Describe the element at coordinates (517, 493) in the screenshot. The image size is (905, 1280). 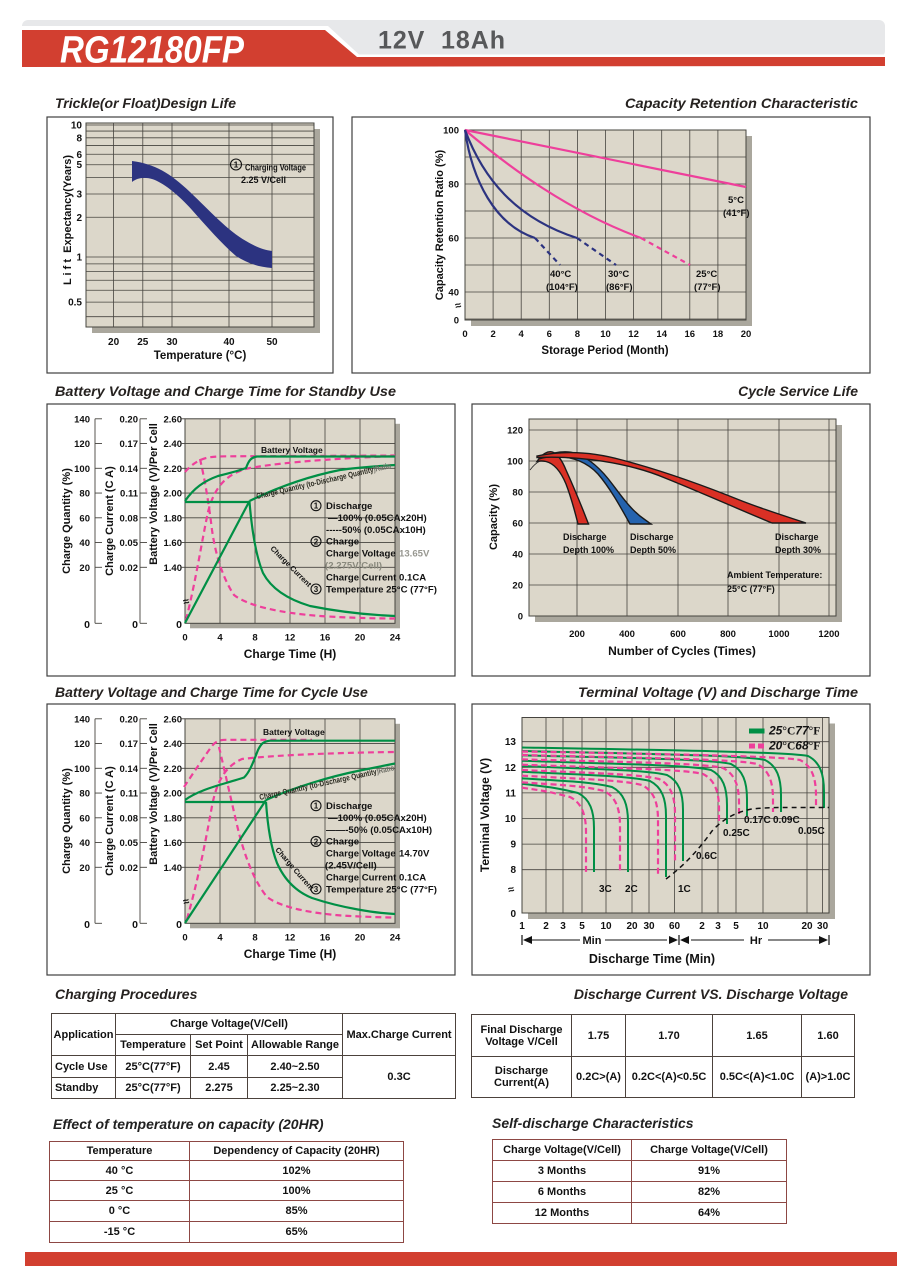
I see `svg-text: 80` at that location.